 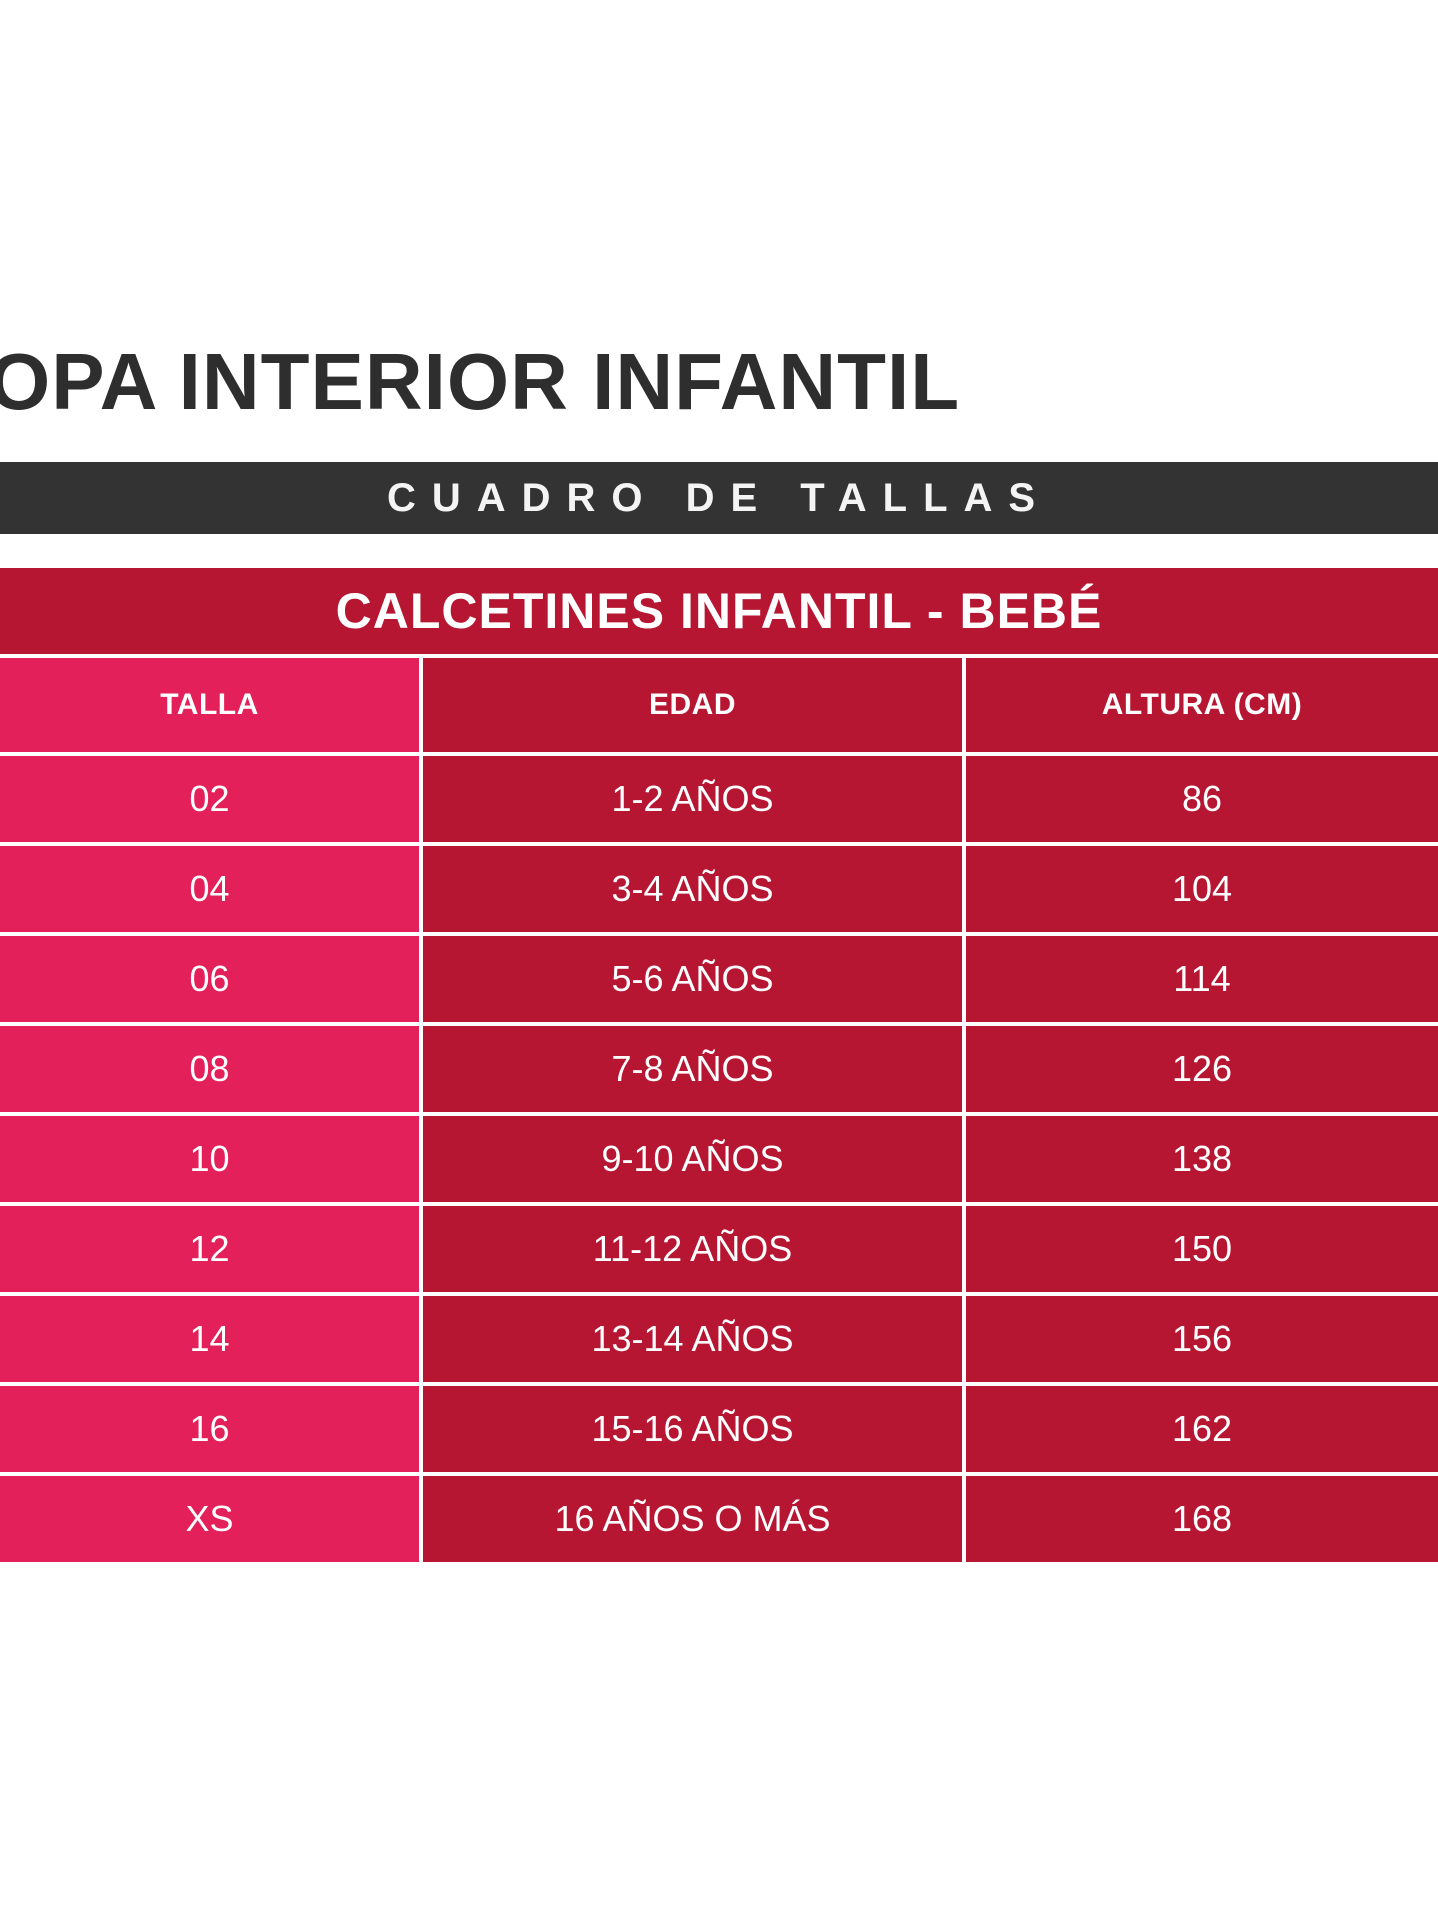 I want to click on edad-cell: 9-10 AÑOS, so click(x=690, y=1159).